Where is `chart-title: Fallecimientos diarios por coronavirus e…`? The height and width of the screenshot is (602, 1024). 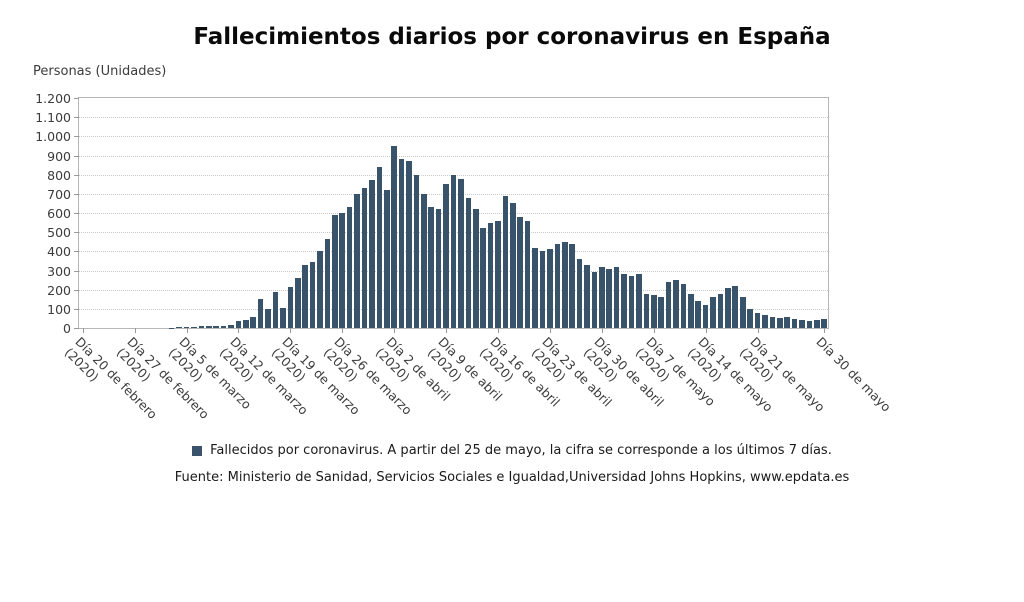 chart-title: Fallecimientos diarios por coronavirus e… is located at coordinates (512, 37).